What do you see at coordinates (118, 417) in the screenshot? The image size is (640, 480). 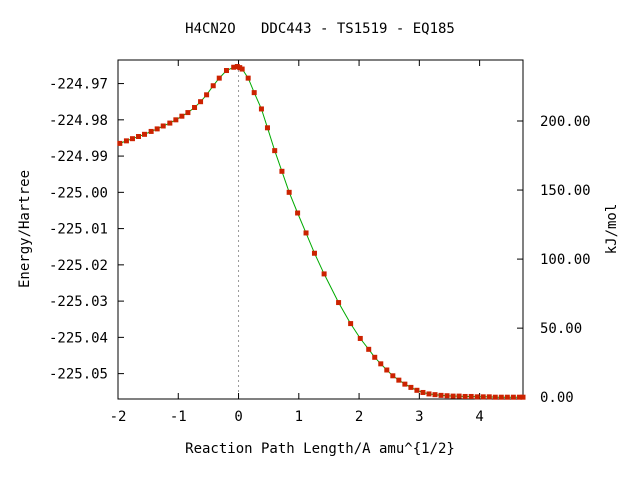 I see `x-tick-label: -2` at bounding box center [118, 417].